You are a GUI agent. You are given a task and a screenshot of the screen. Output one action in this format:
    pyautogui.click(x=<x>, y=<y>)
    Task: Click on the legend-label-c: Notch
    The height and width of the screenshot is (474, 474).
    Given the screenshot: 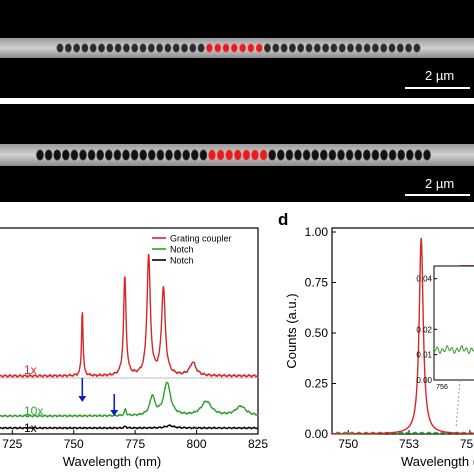 What is the action you would take?
    pyautogui.click(x=182, y=261)
    